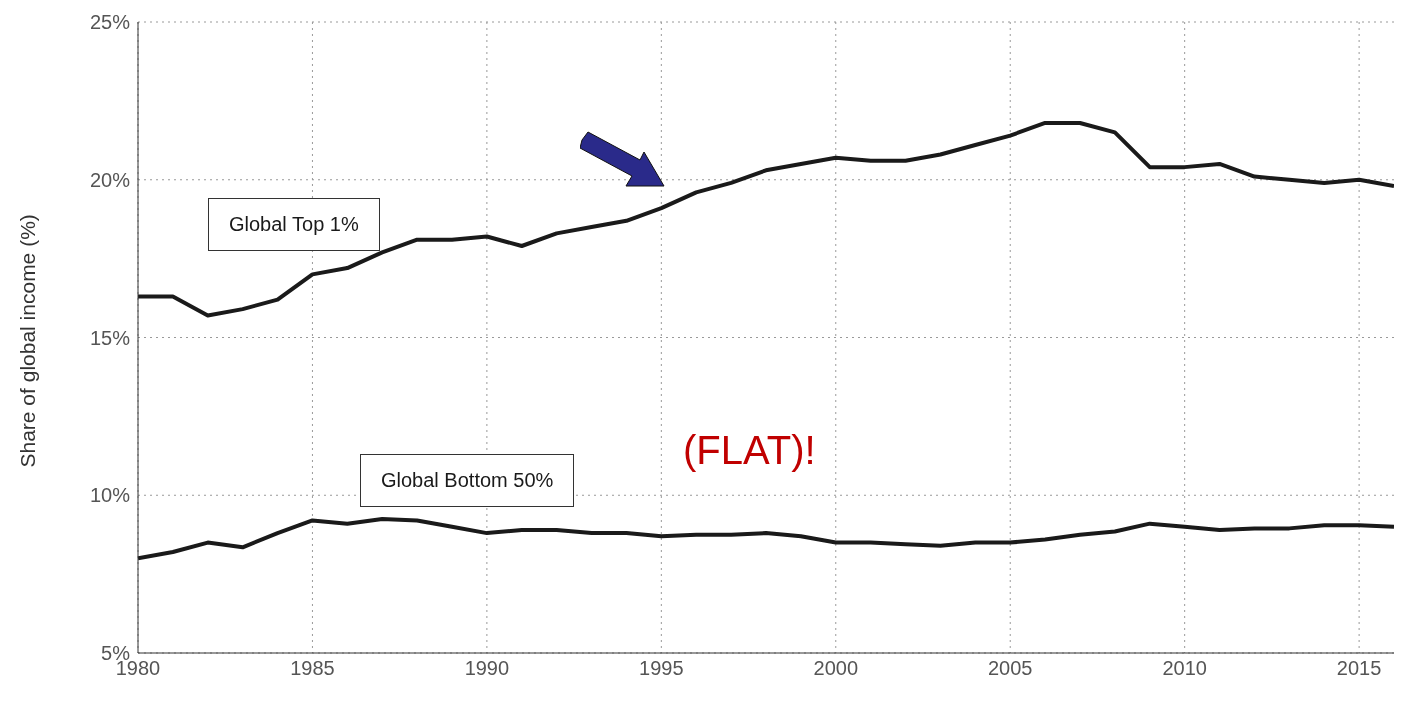 The image size is (1405, 710). What do you see at coordinates (1010, 668) in the screenshot?
I see `x-tick-label: 2005` at bounding box center [1010, 668].